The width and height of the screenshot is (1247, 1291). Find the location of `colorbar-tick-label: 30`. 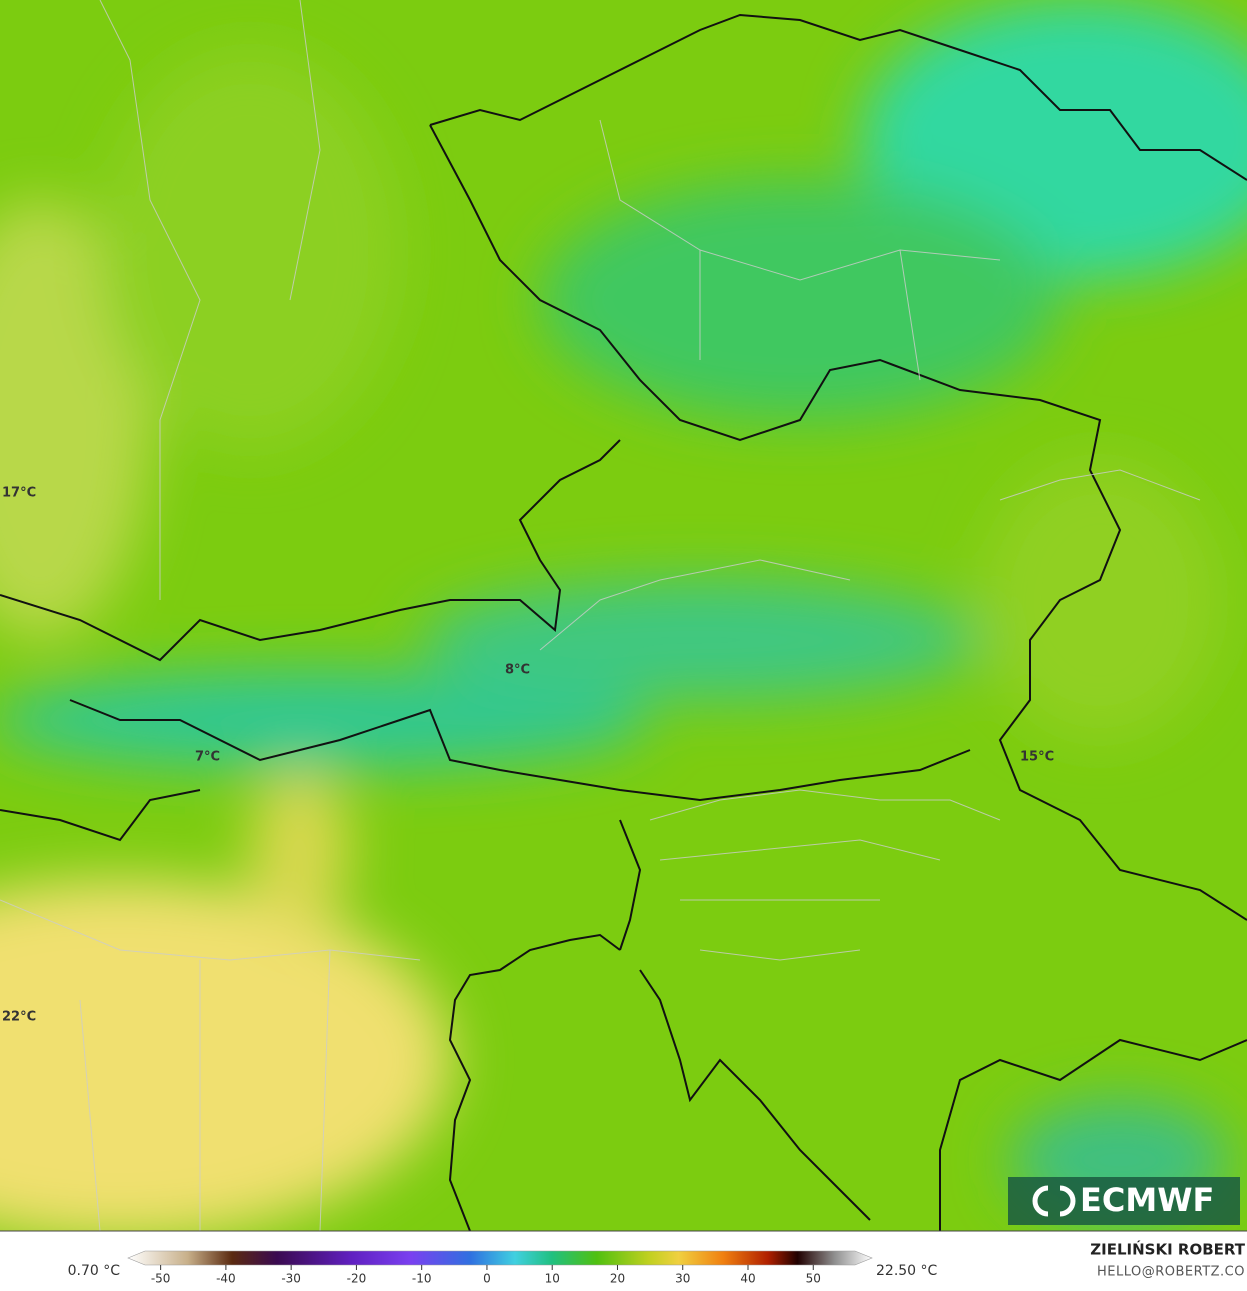

colorbar-tick-label: 30 is located at coordinates (682, 1279).